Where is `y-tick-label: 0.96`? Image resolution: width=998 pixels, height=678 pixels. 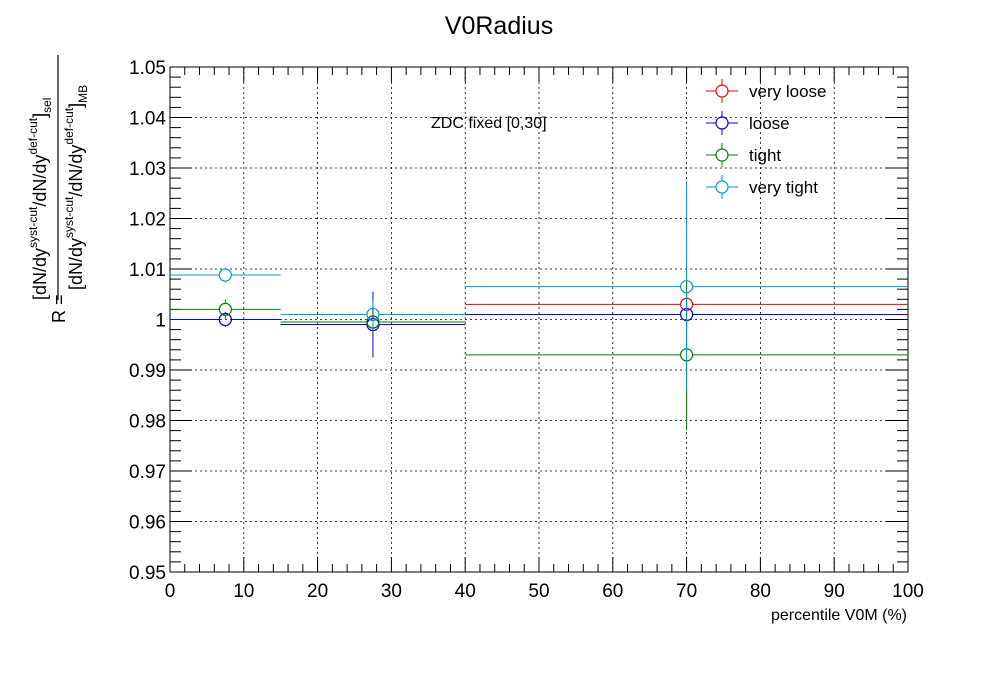 y-tick-label: 0.96 is located at coordinates (147, 523).